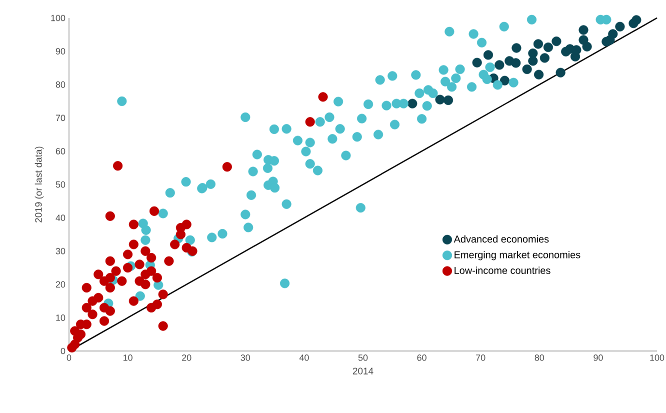 This screenshot has width=666, height=413. What do you see at coordinates (657, 357) in the screenshot?
I see `x-tick-label: 100` at bounding box center [657, 357].